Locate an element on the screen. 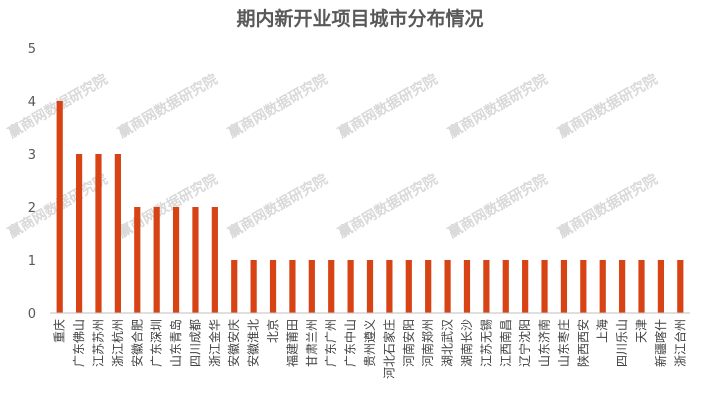 This screenshot has height=403, width=719. x-tick-label: 陕西西安 is located at coordinates (582, 343).